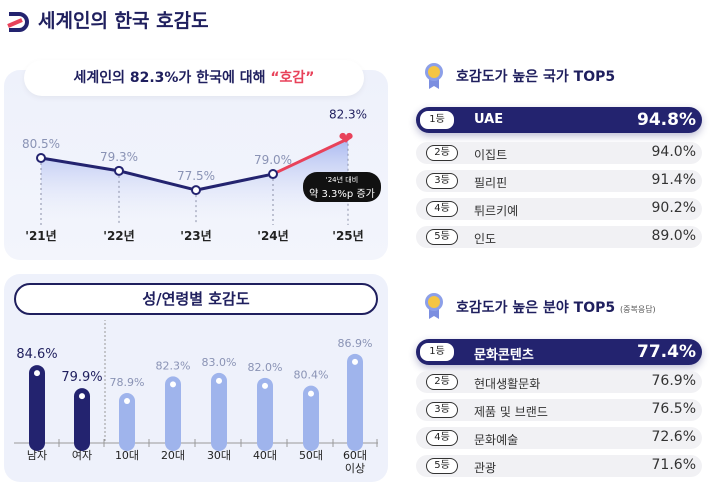 This screenshot has height=488, width=720. What do you see at coordinates (347, 236) in the screenshot?
I see `x-tick-label: '25년` at bounding box center [347, 236].